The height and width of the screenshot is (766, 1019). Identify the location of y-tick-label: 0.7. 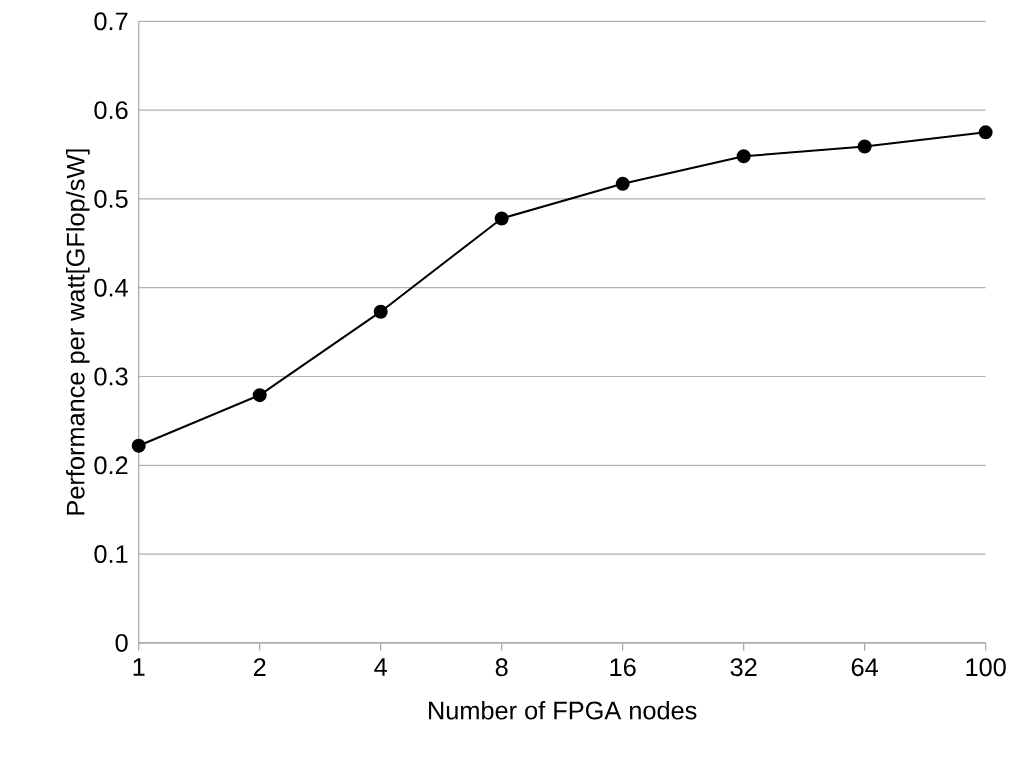
(111, 21).